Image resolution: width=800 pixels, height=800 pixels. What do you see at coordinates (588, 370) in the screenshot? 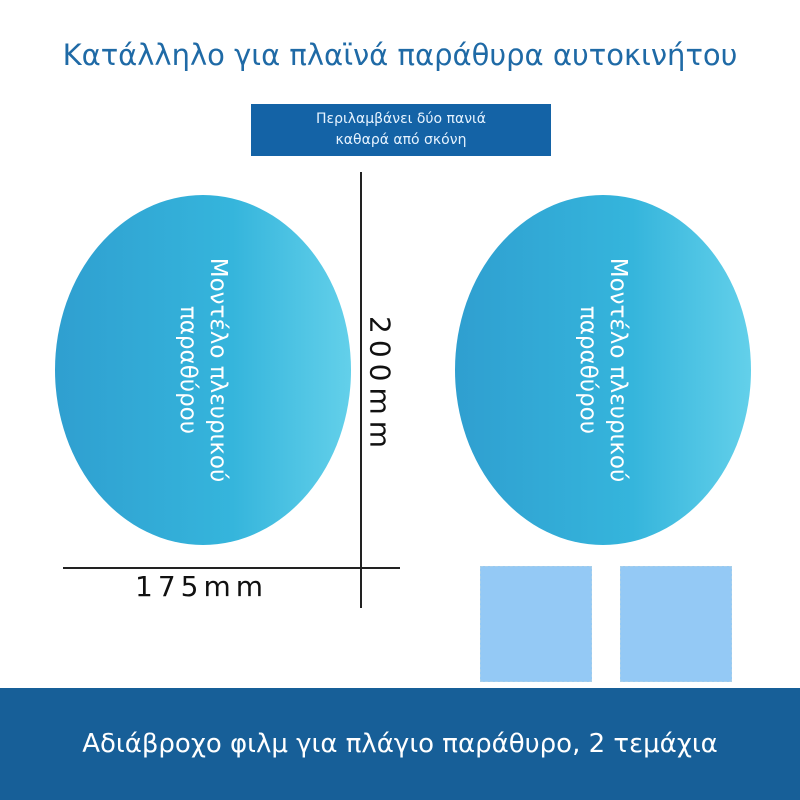
I see `film-right-line-2: παραθύρου` at bounding box center [588, 370].